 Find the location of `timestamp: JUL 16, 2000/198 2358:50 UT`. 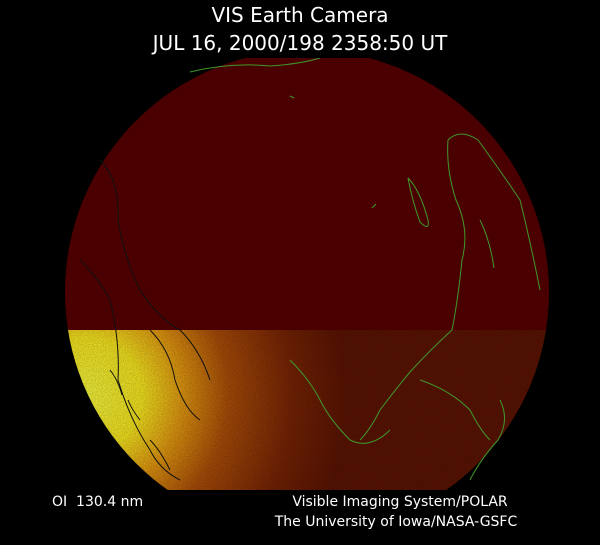

timestamp: JUL 16, 2000/198 2358:50 UT is located at coordinates (299, 43).